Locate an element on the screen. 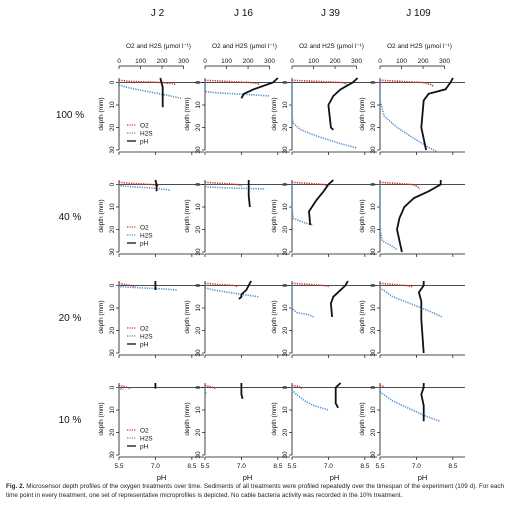 This screenshot has height=519, width=508. concentration-tick-label: 300 is located at coordinates (356, 61).